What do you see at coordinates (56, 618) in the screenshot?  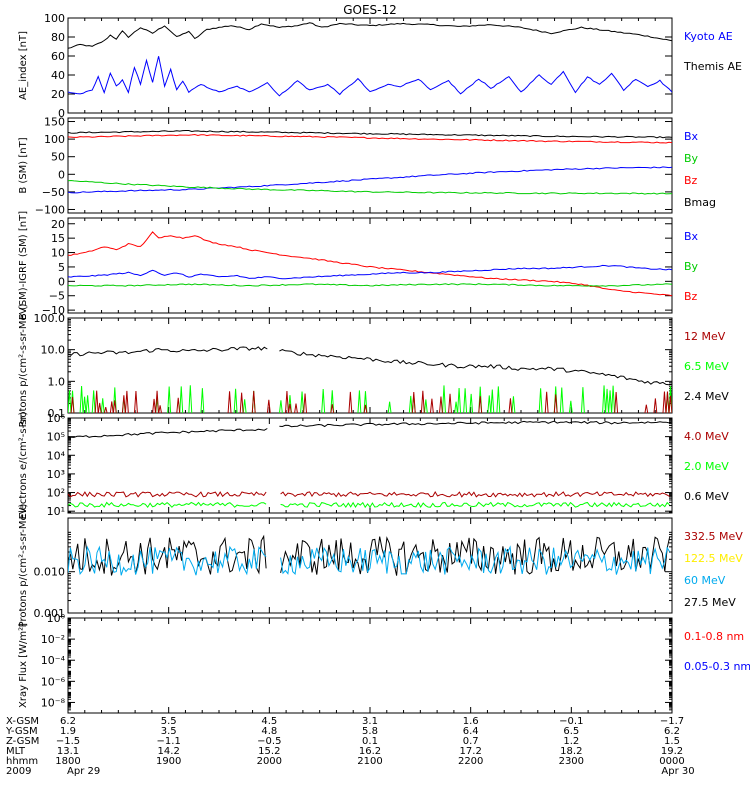 I see `y-tick-label: 10⁰` at bounding box center [56, 618].